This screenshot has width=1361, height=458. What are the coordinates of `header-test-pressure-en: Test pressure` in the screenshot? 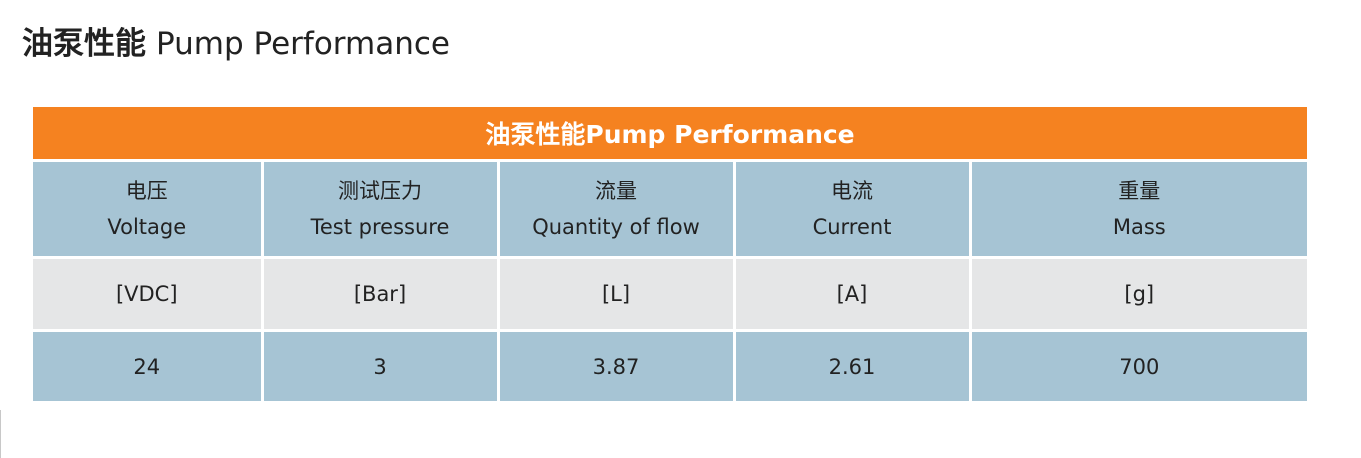 It's located at (380, 227).